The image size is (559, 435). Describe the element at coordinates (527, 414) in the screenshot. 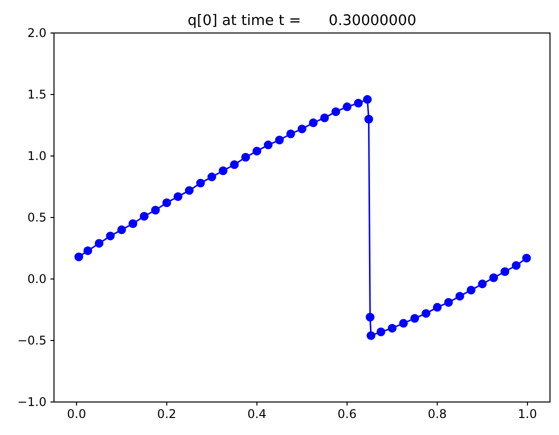

I see `x-tick-label: 1.0` at that location.